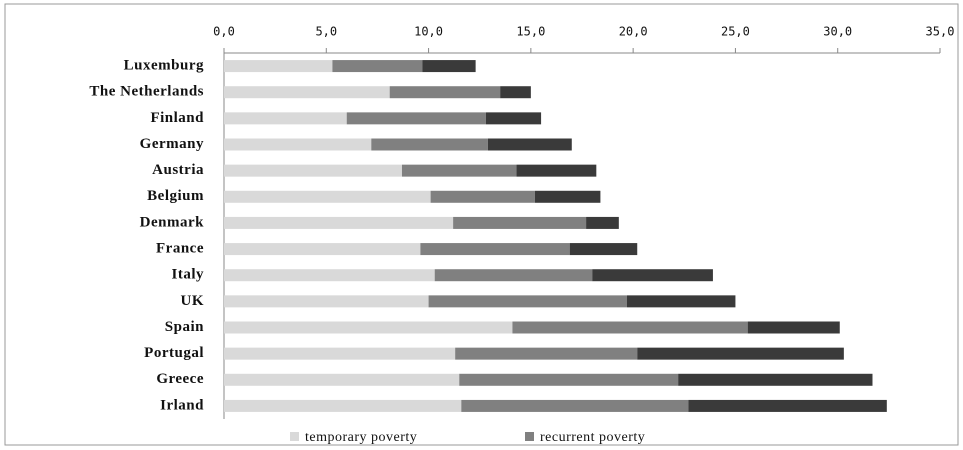 The image size is (963, 450). What do you see at coordinates (633, 32) in the screenshot?
I see `x-tick-label: 20,0` at bounding box center [633, 32].